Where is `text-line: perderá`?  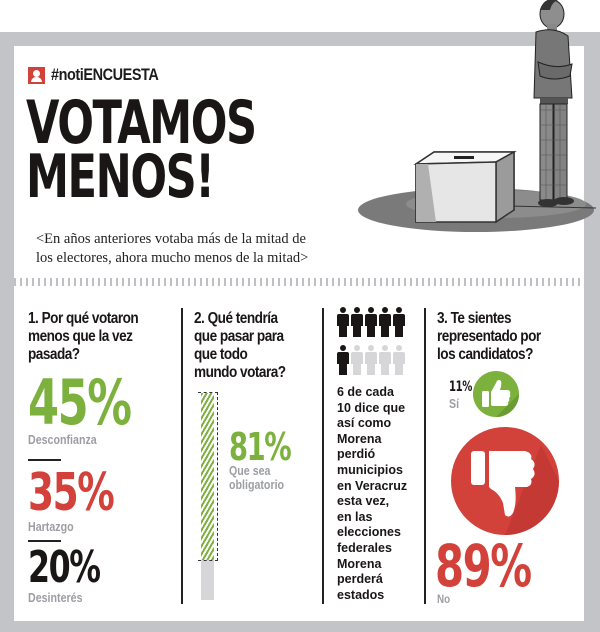
text-line: perderá is located at coordinates (360, 579).